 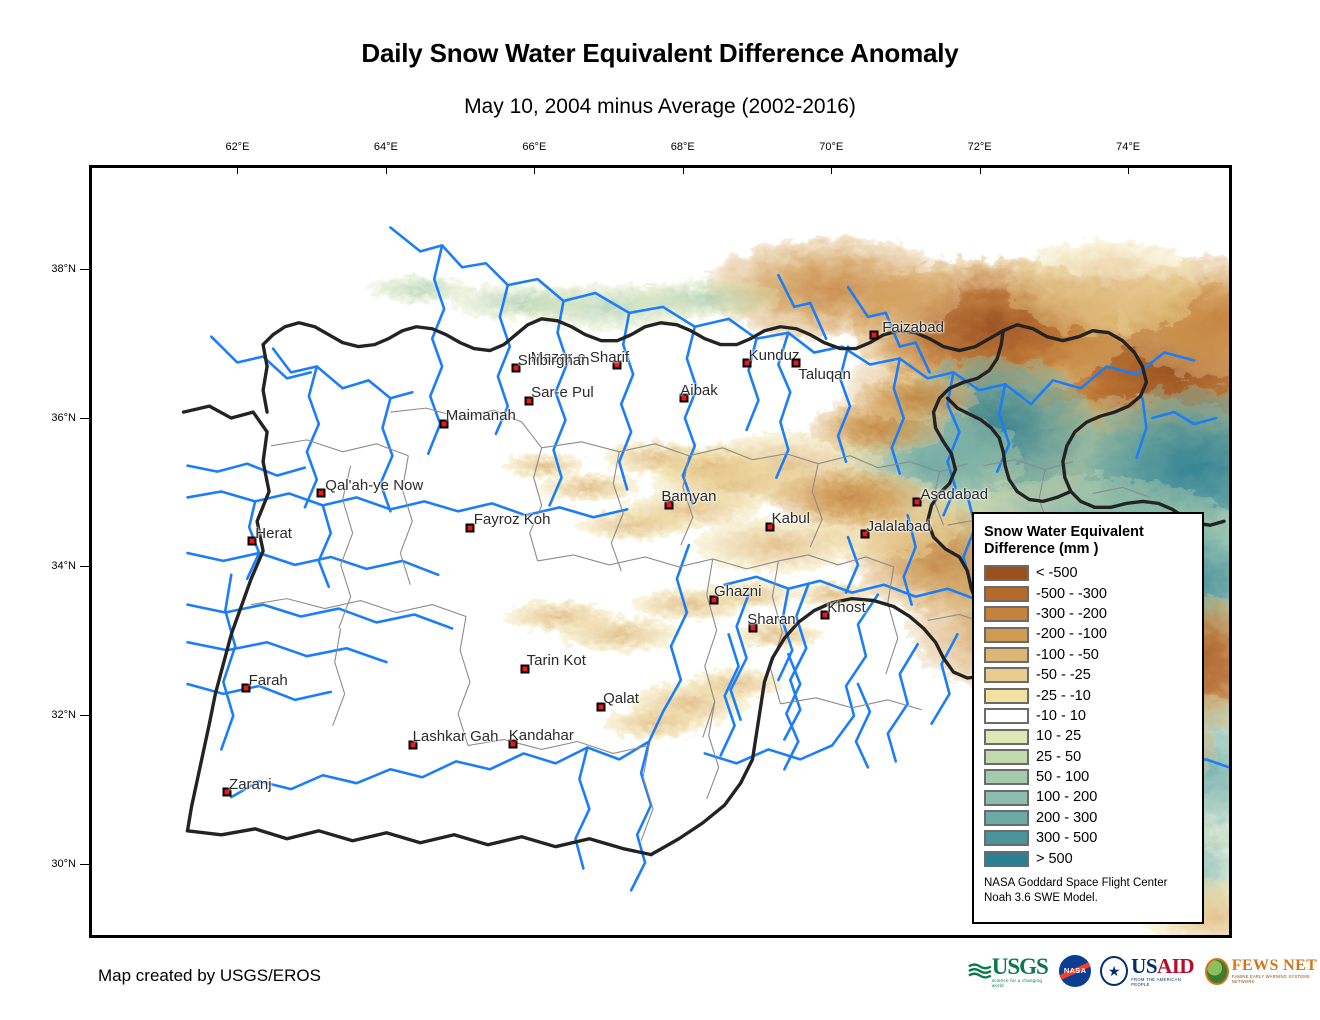 I want to click on usgs-logo: USGS science for a changing world, so click(x=1009, y=971).